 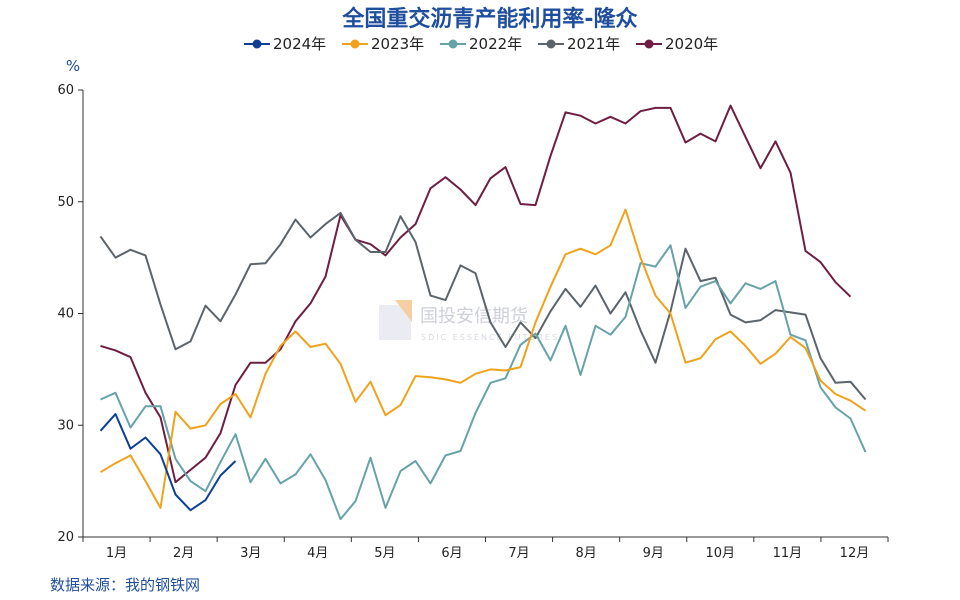 What do you see at coordinates (489, 19) in the screenshot?
I see `chart-title: 全国重交沥青产能利用率-隆众` at bounding box center [489, 19].